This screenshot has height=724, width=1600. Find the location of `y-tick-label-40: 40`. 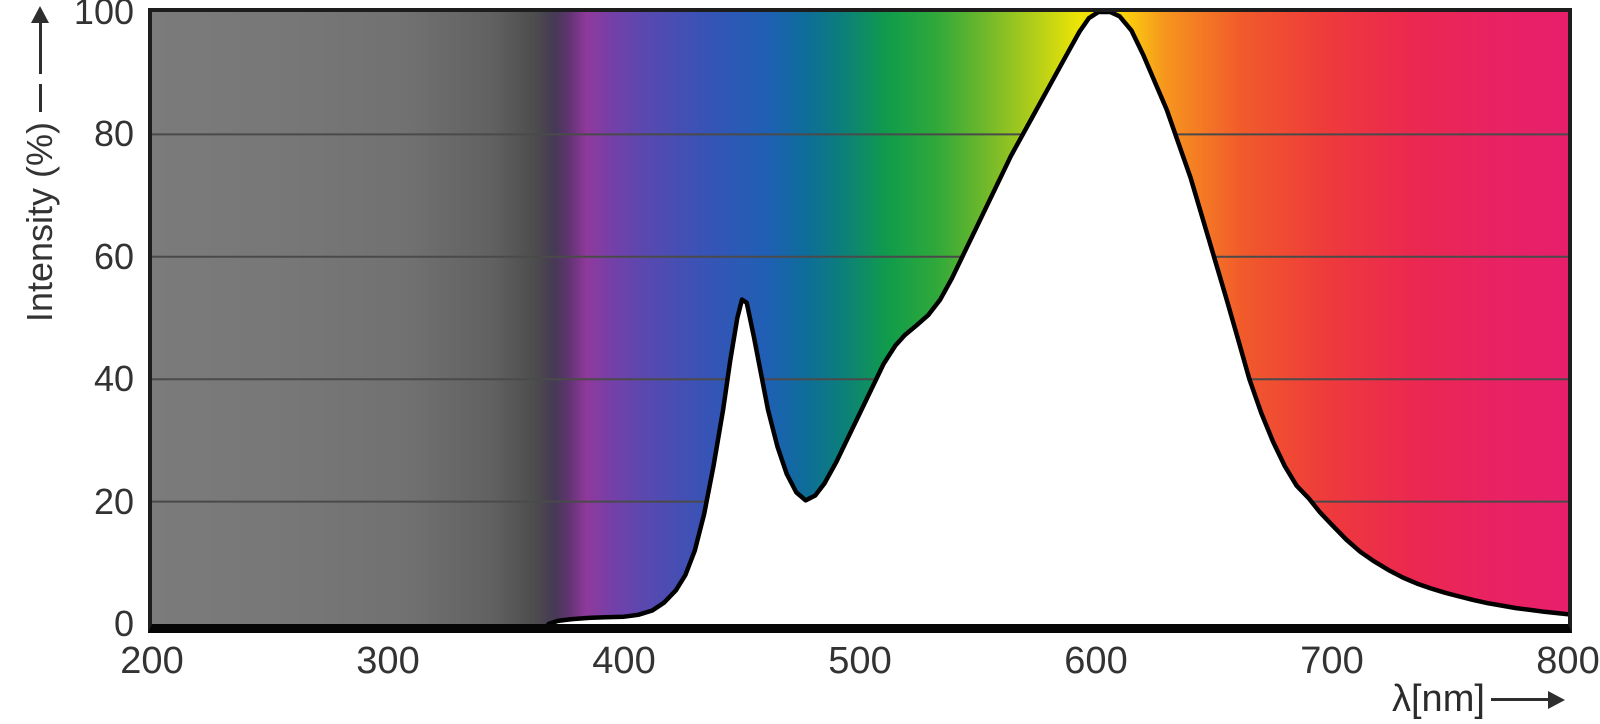

y-tick-label-40: 40 is located at coordinates (113, 379).